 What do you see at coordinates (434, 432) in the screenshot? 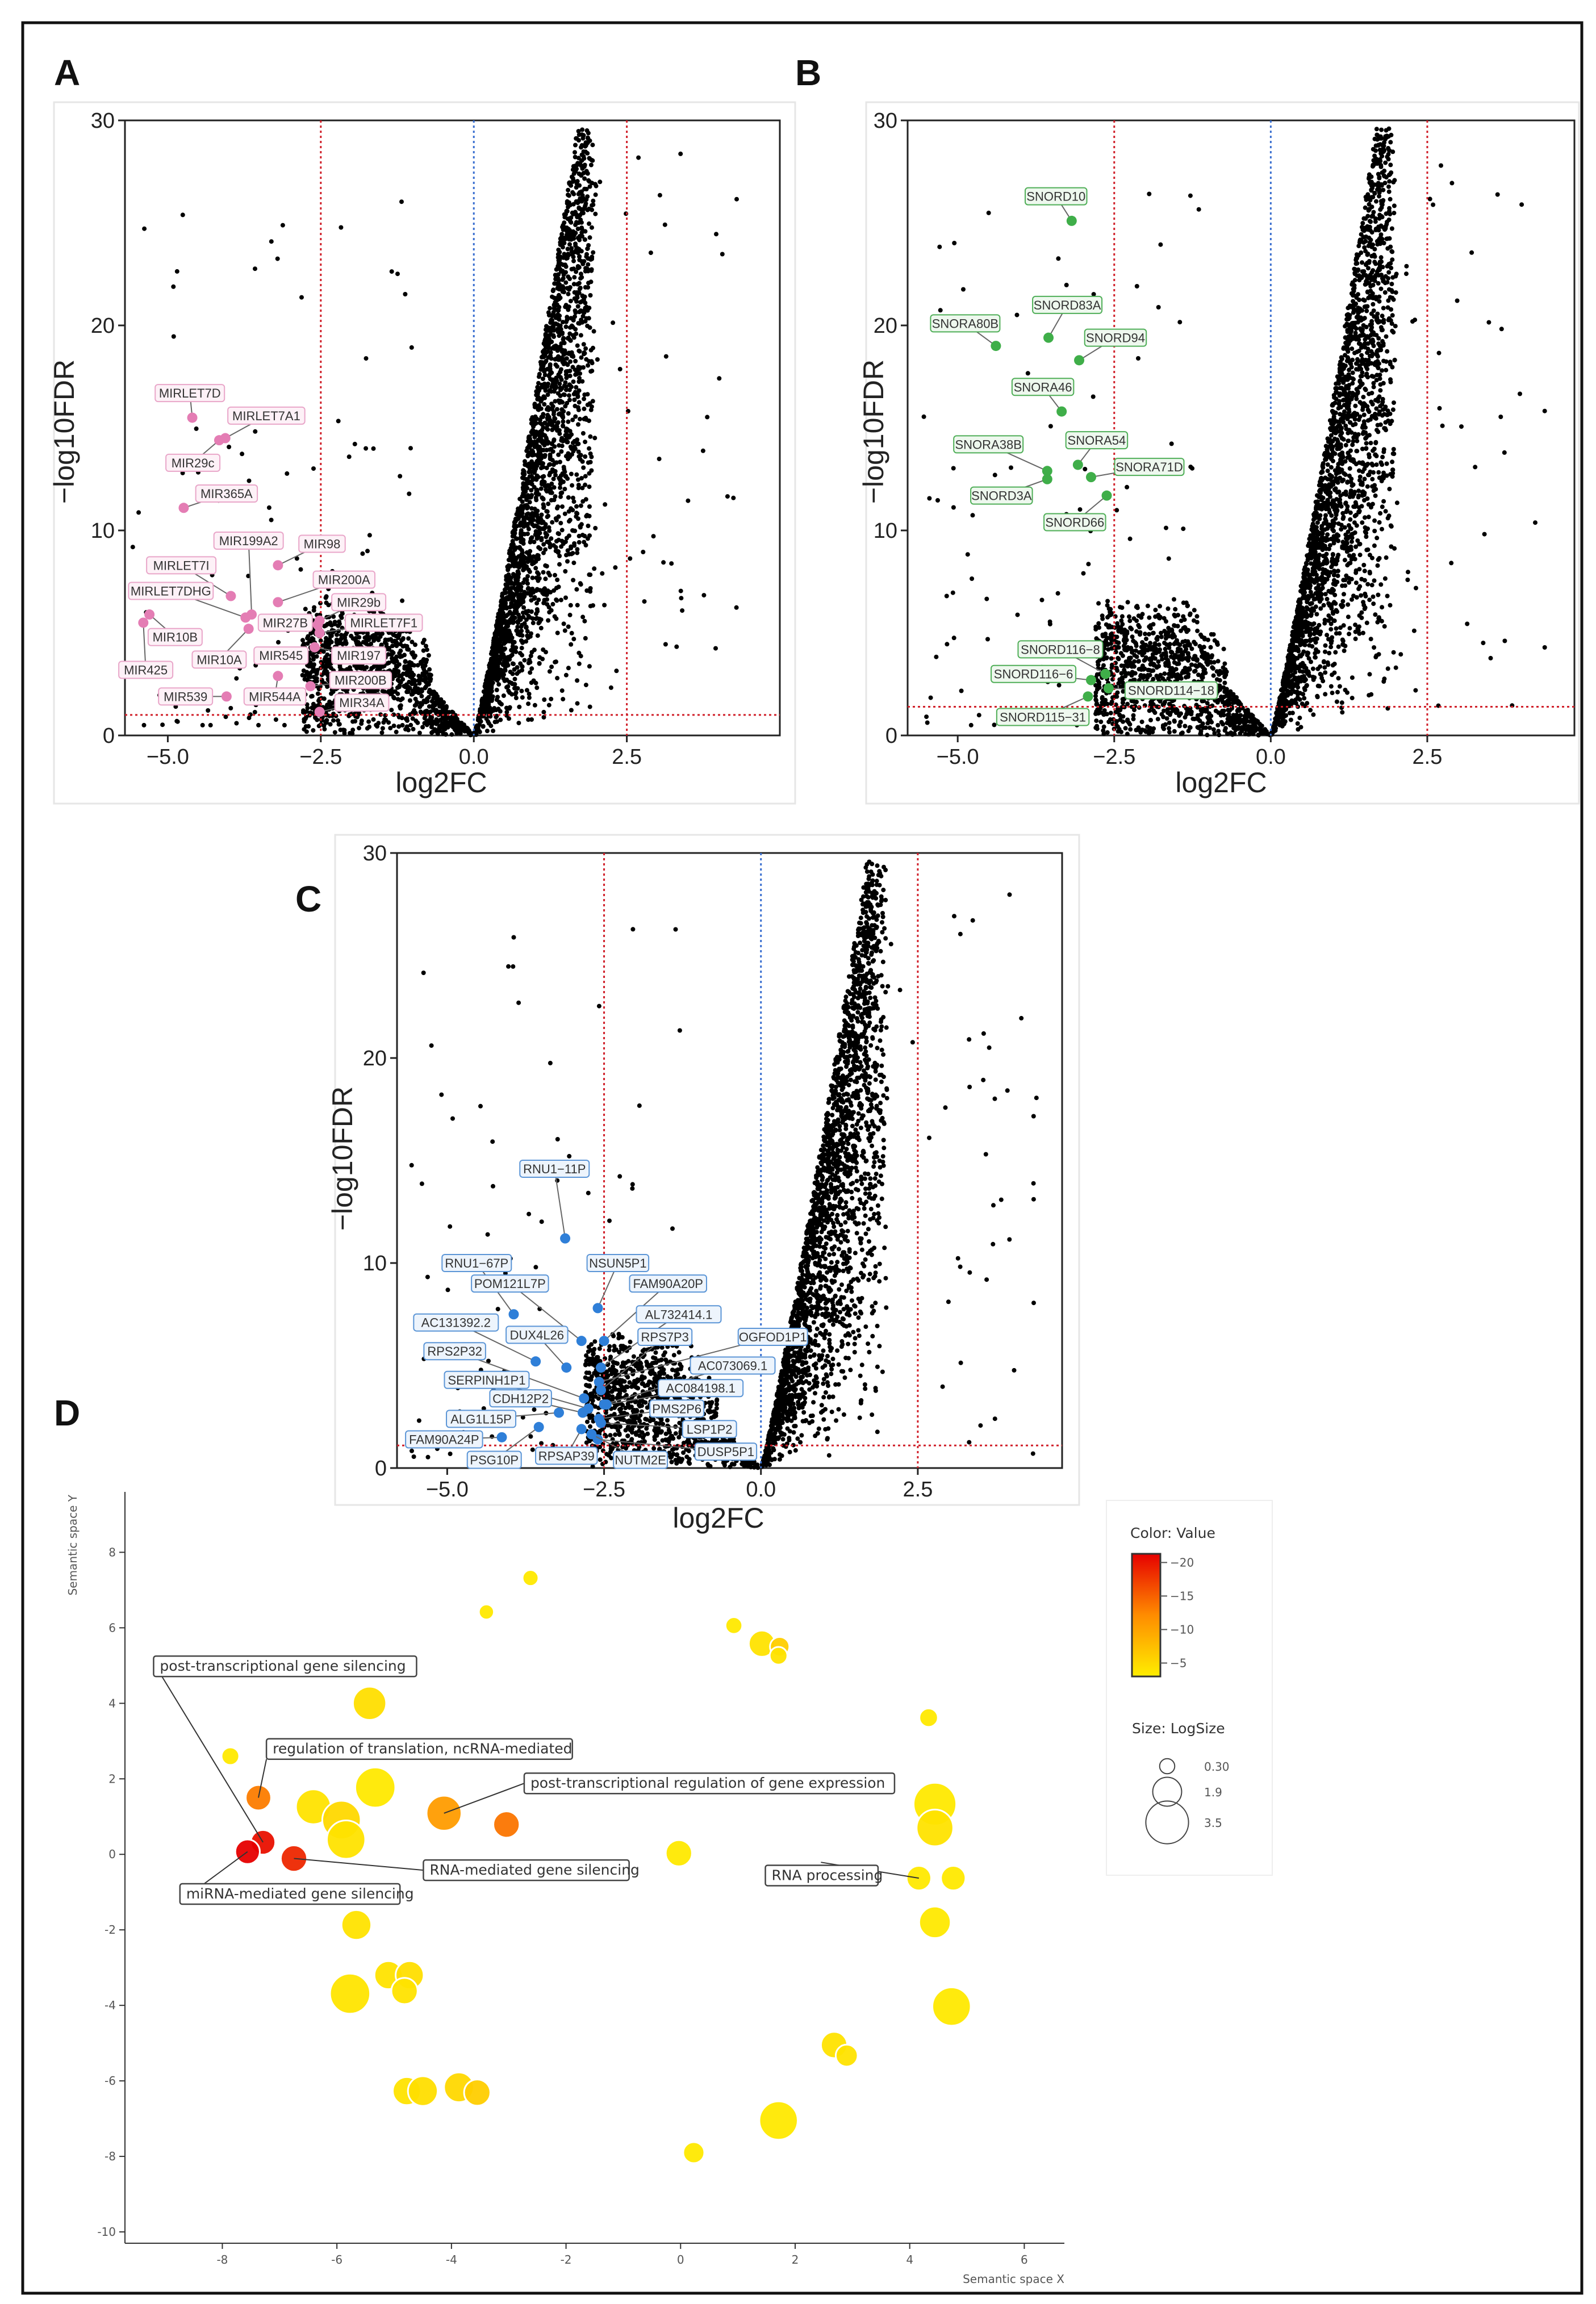
I see `background-points` at bounding box center [434, 432].